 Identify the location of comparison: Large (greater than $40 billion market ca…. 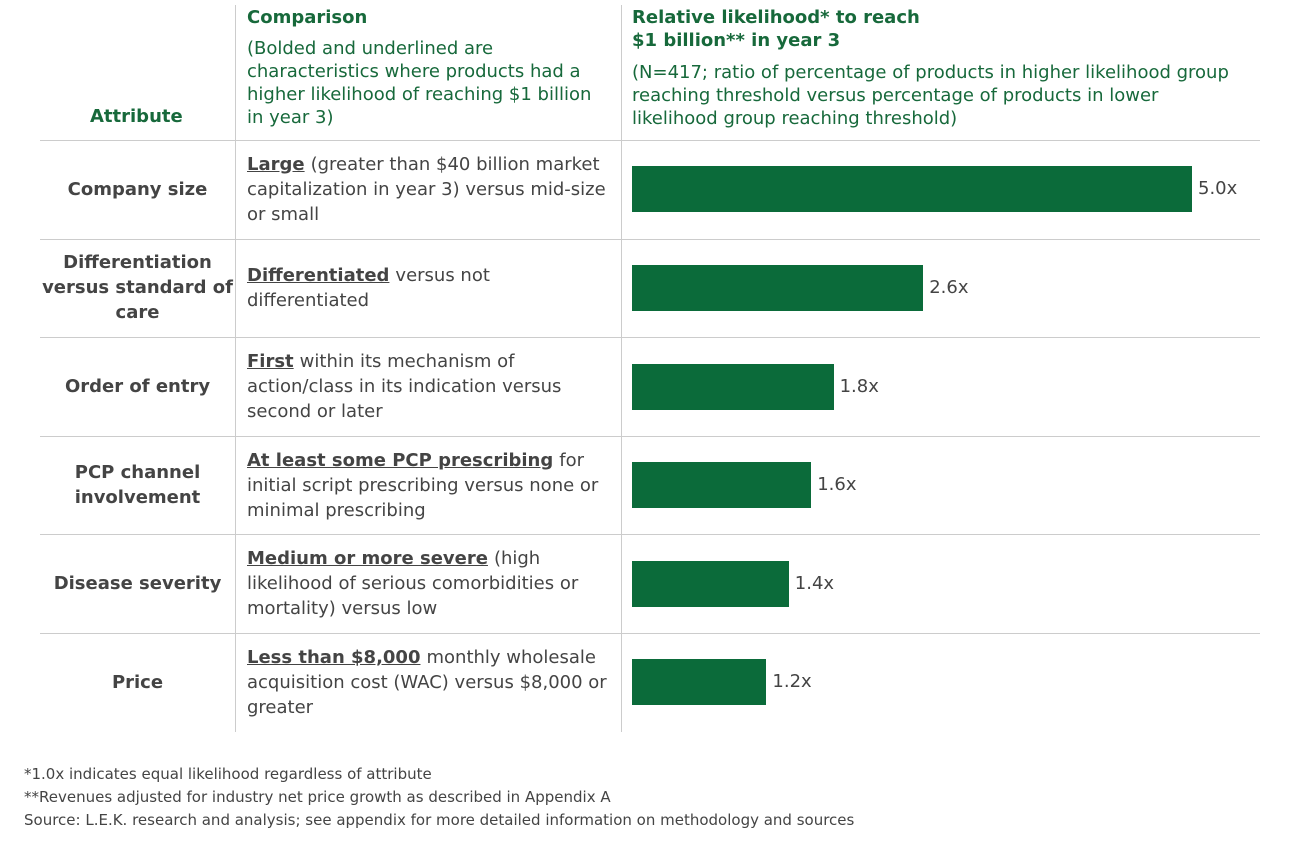
(429, 189).